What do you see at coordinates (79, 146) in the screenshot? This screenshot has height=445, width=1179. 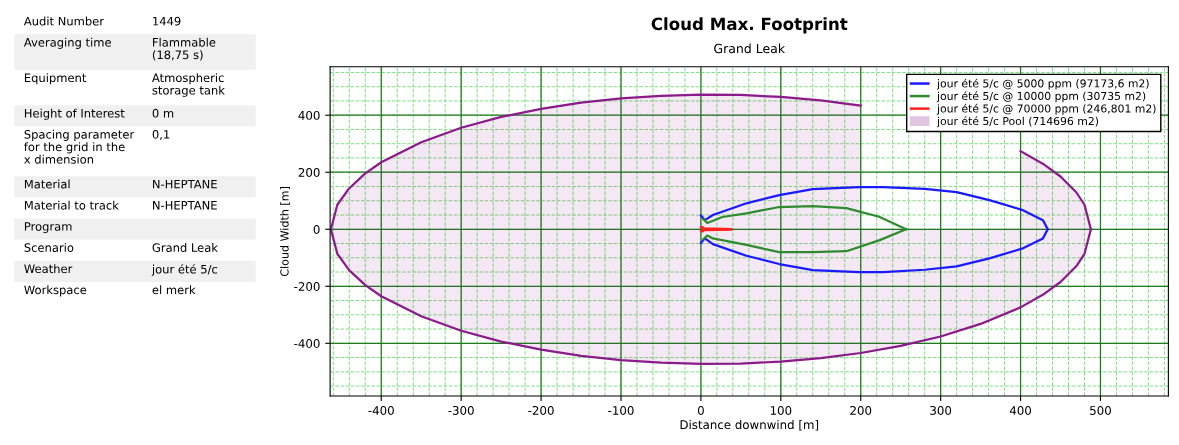 I see `category-label: Spacing parameter for the grid in the x dimension` at bounding box center [79, 146].